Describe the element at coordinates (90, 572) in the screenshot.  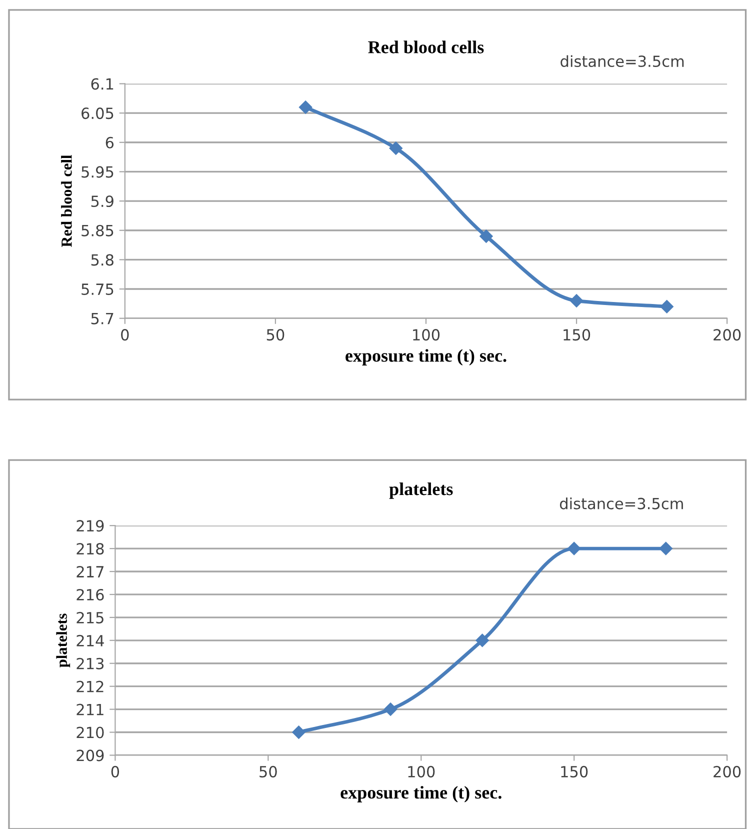
I see `y-tick-label: 217` at that location.